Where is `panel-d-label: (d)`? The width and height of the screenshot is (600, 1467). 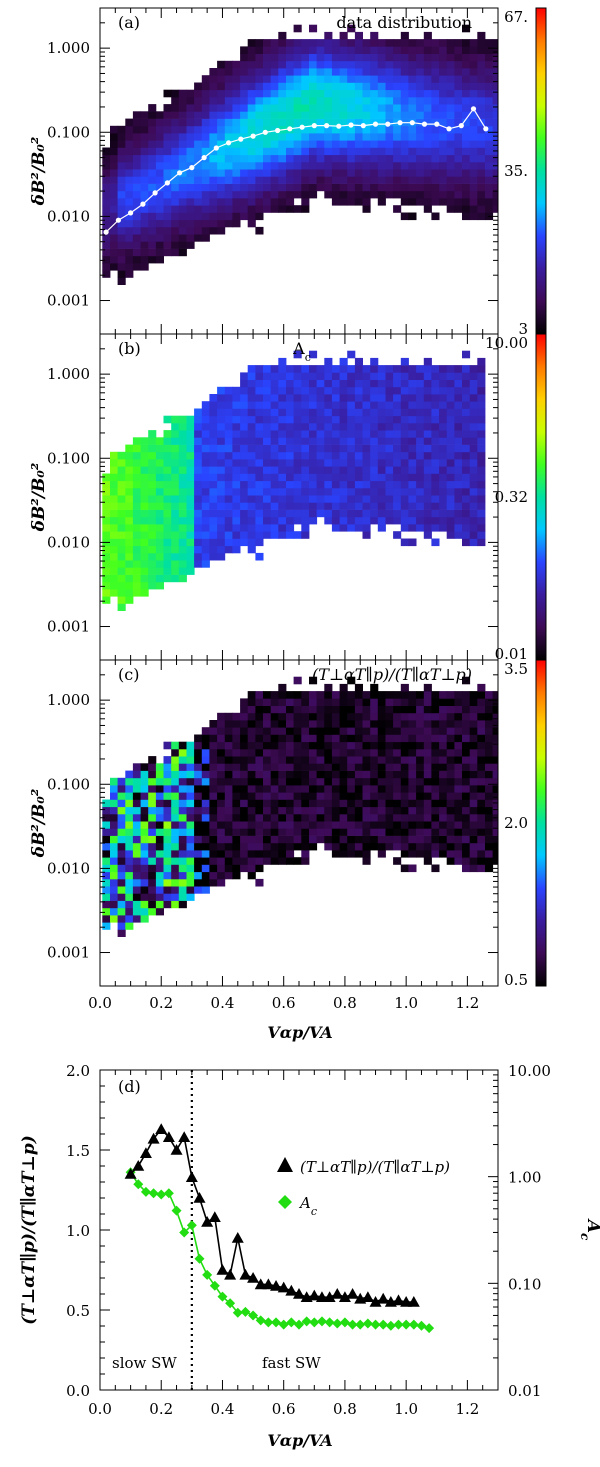 panel-d-label: (d) is located at coordinates (129, 1086).